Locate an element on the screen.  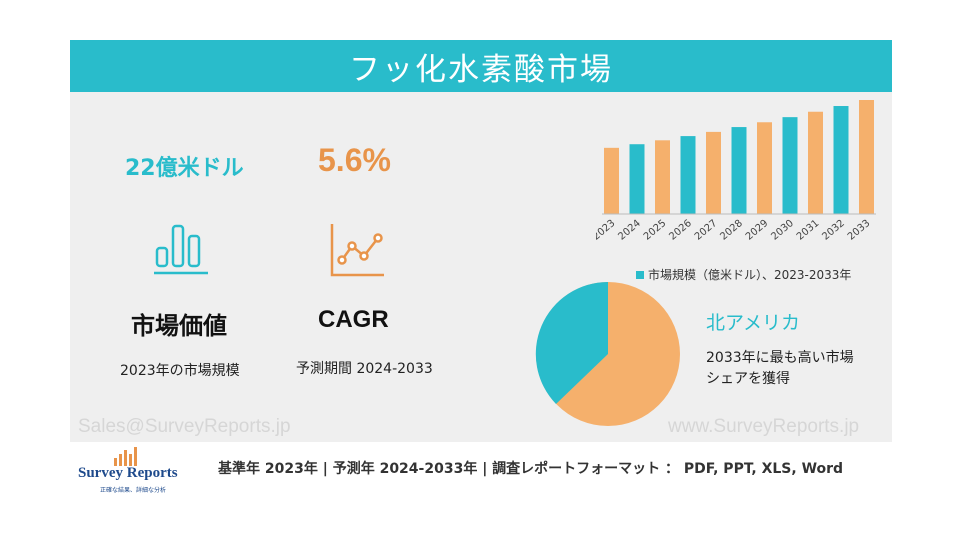
pie-slice-north-america is located at coordinates (571, 342).